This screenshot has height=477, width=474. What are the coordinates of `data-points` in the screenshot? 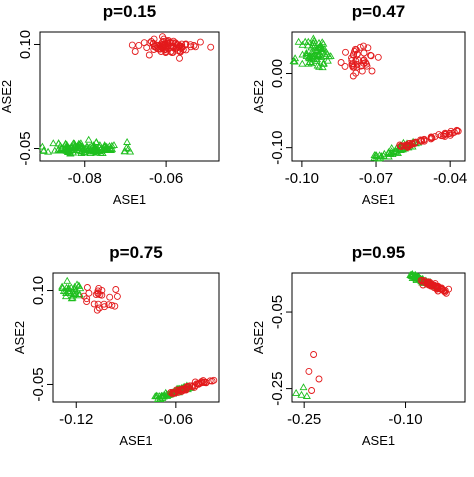 It's located at (372, 334).